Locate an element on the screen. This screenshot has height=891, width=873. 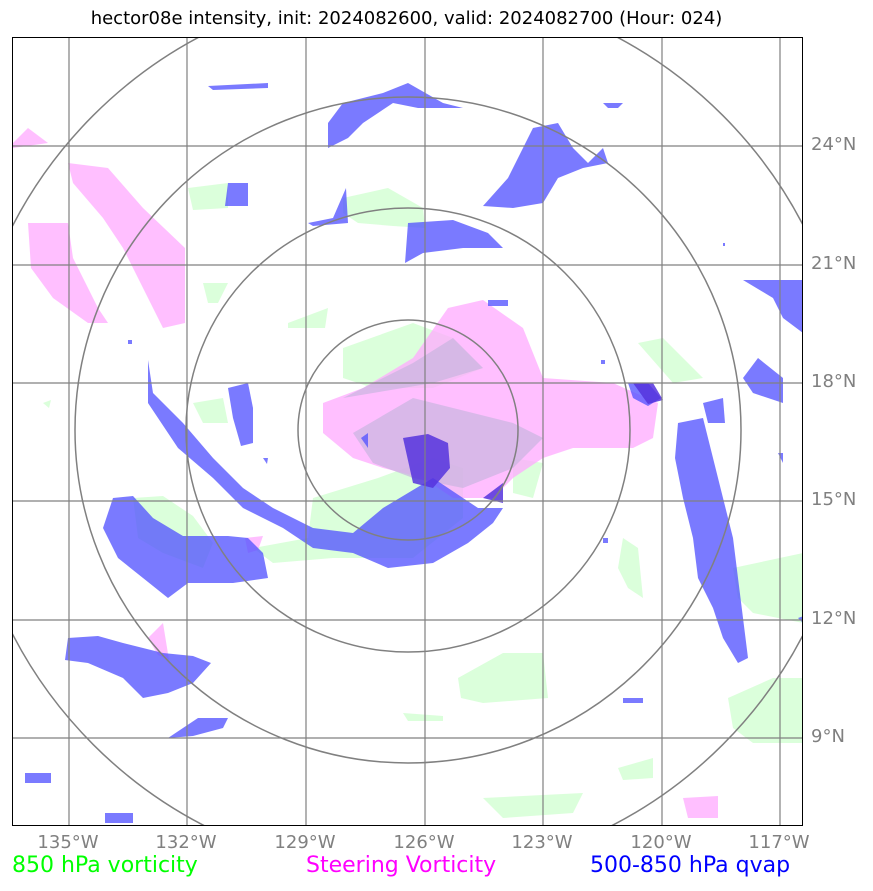
strong-qvap-core is located at coordinates (533, 443).